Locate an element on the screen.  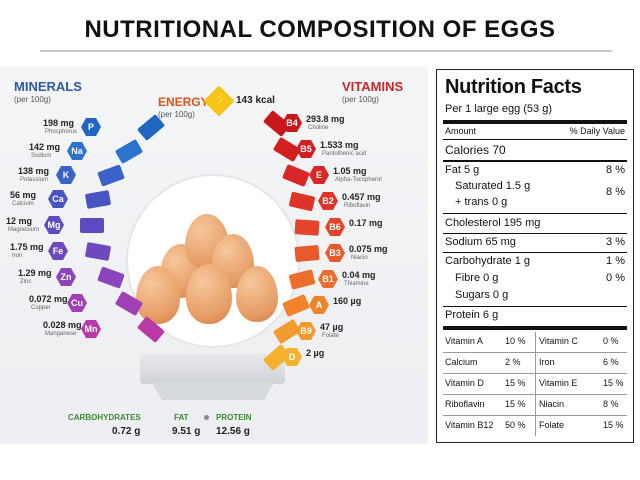
vitamin-symbol: E is located at coordinates (319, 175).